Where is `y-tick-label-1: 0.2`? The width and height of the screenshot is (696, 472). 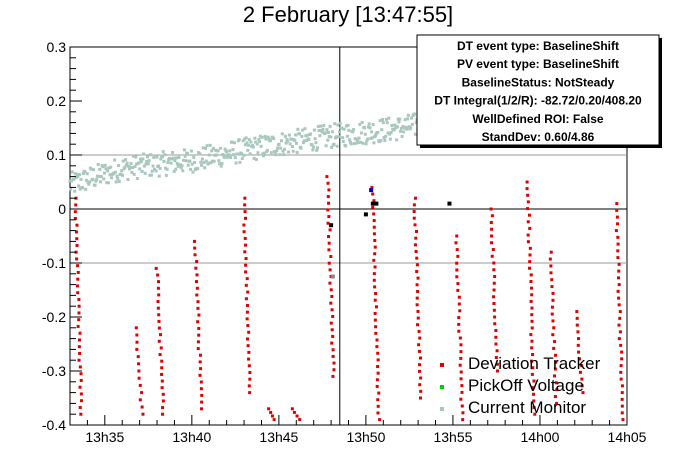
y-tick-label-1: 0.2 is located at coordinates (57, 101).